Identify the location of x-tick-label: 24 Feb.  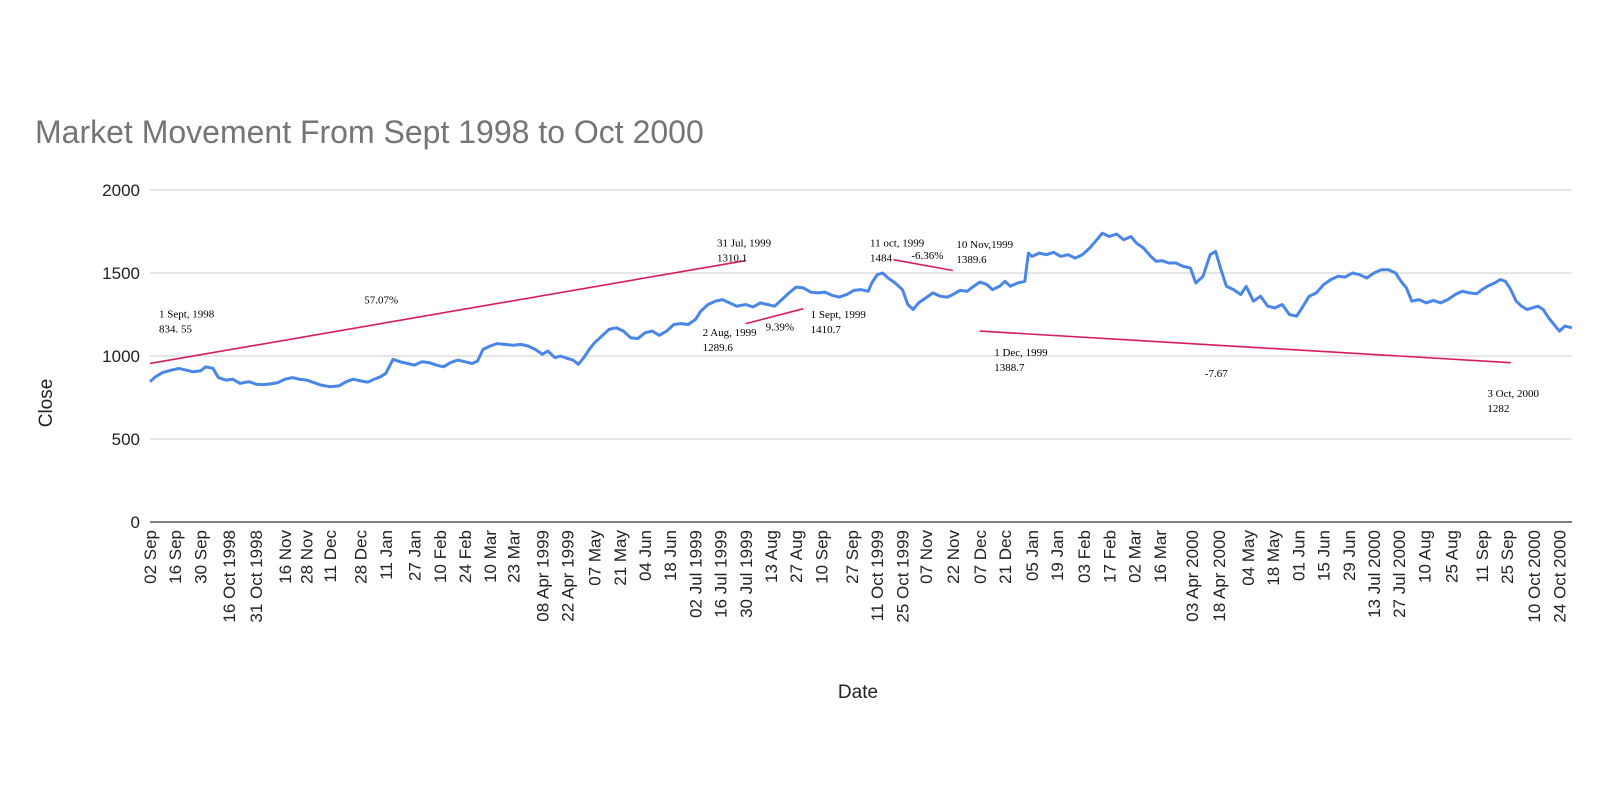
(465, 556).